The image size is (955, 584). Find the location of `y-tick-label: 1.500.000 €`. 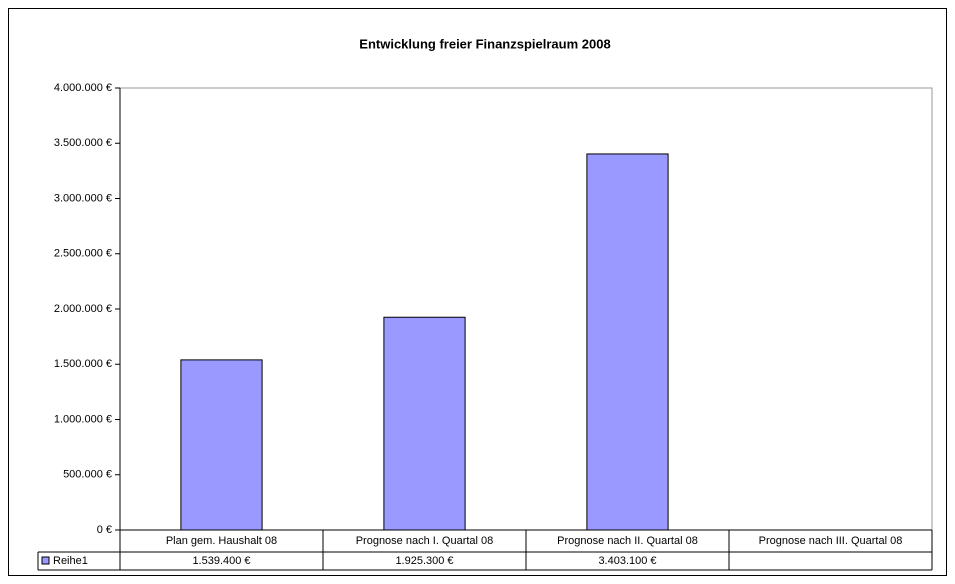

y-tick-label: 1.500.000 € is located at coordinates (83, 364).